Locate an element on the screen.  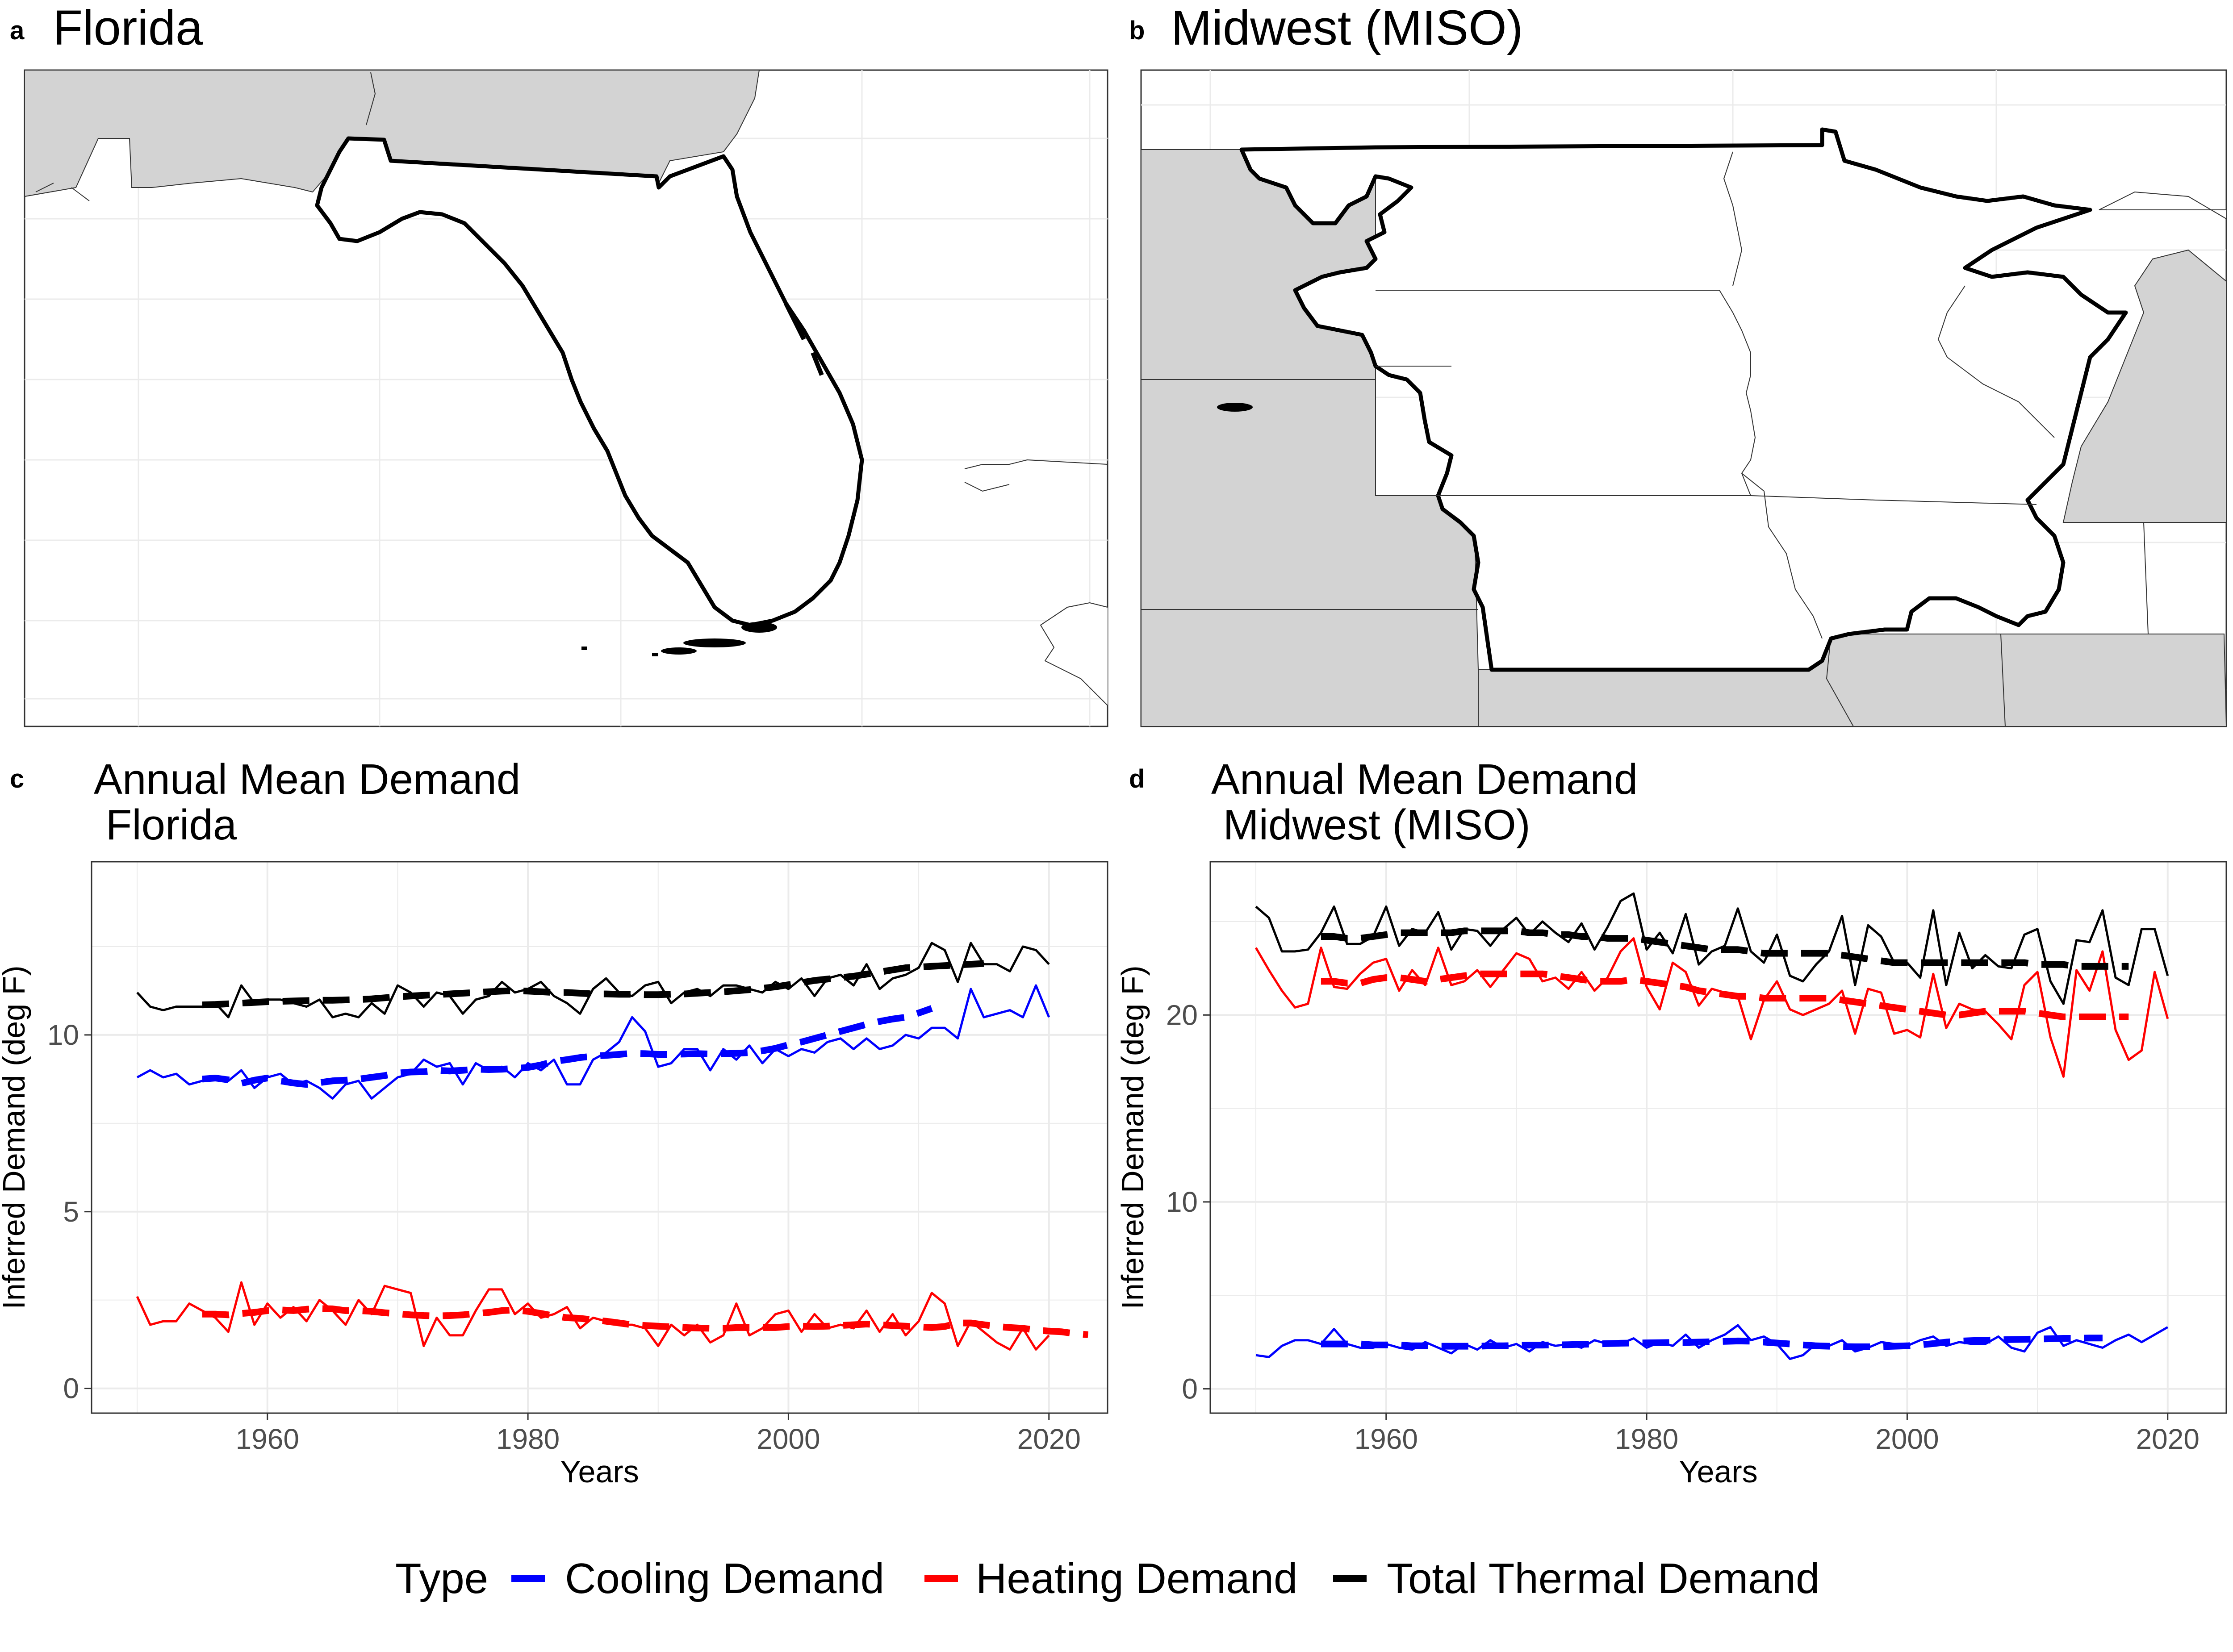
chart-d-series-cooling-demand is located at coordinates (1712, 1342).